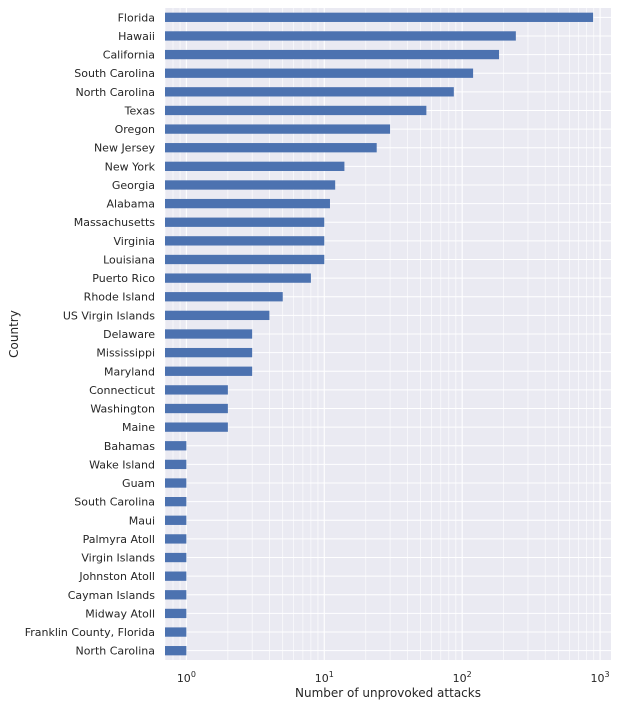 This screenshot has width=618, height=707. Describe the element at coordinates (462, 677) in the screenshot. I see `x-tick-label: 10²` at that location.